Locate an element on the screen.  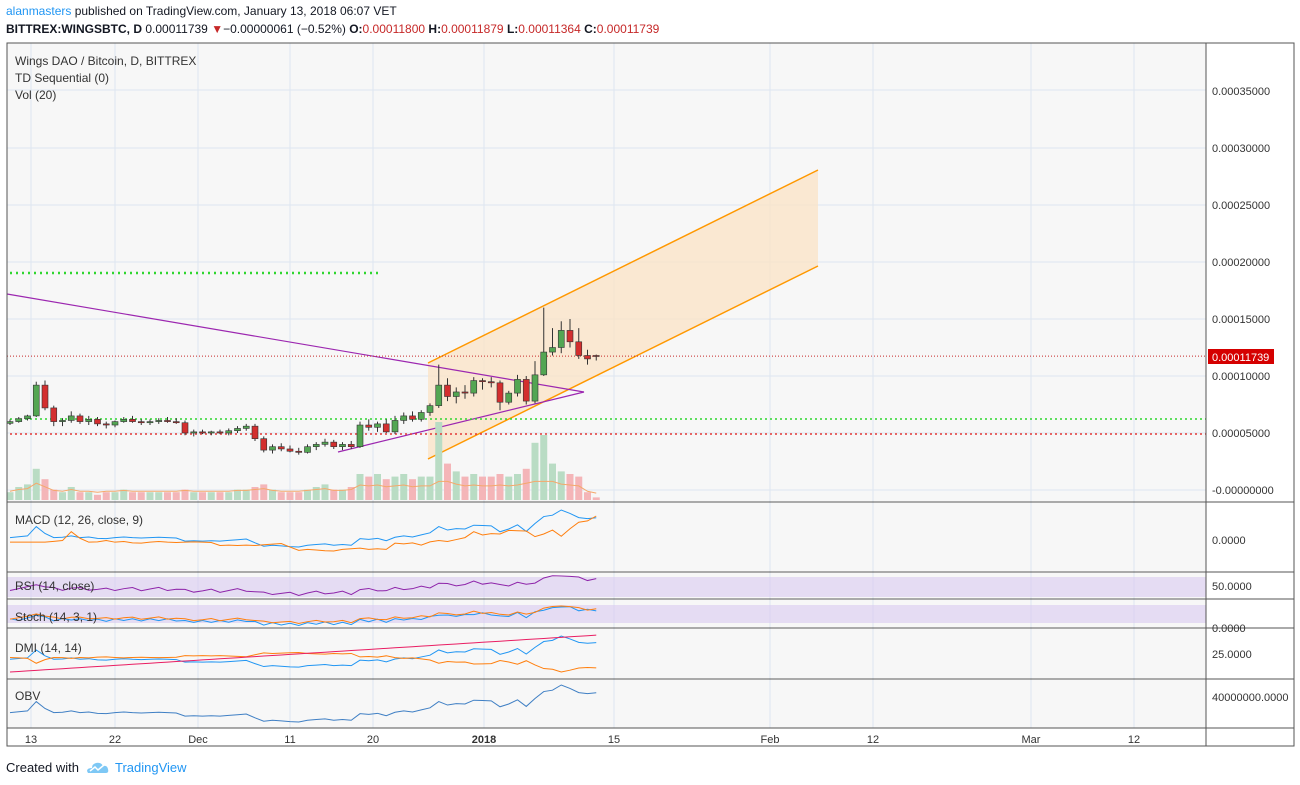
low-value: 0.00011364 is located at coordinates (549, 29).